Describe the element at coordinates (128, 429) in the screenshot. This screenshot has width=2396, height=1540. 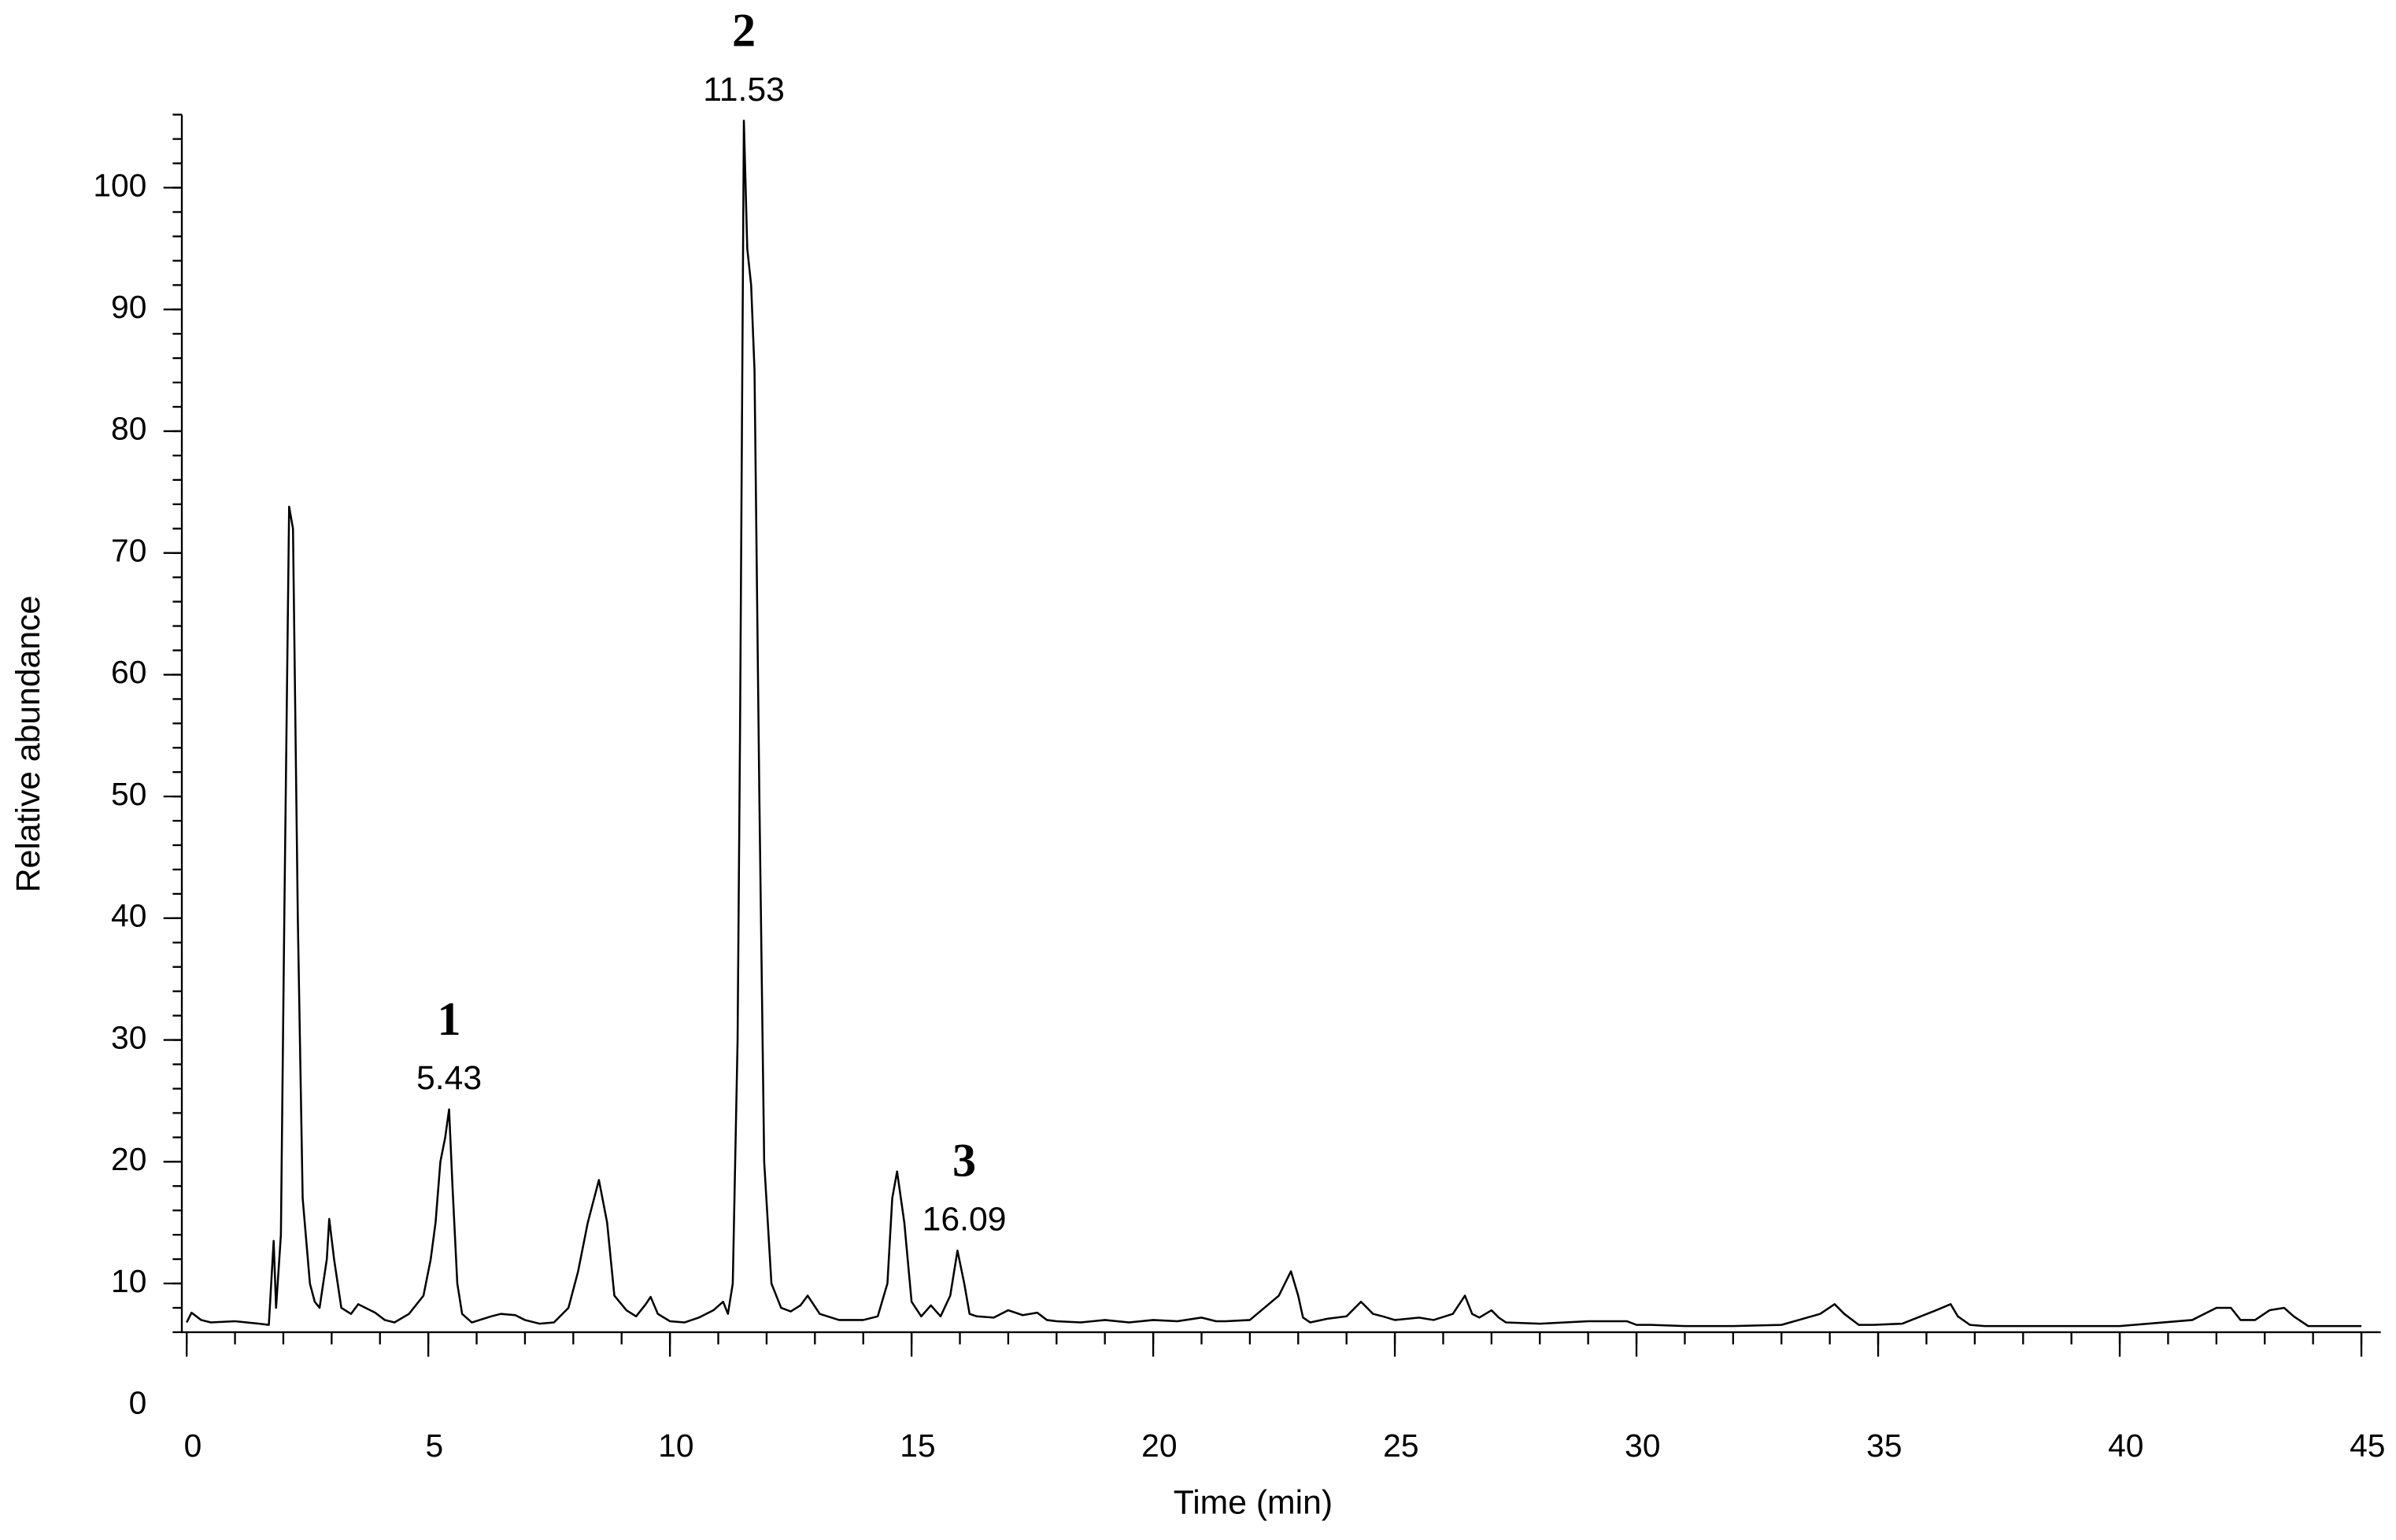
I see `y-tick-label: 80` at that location.